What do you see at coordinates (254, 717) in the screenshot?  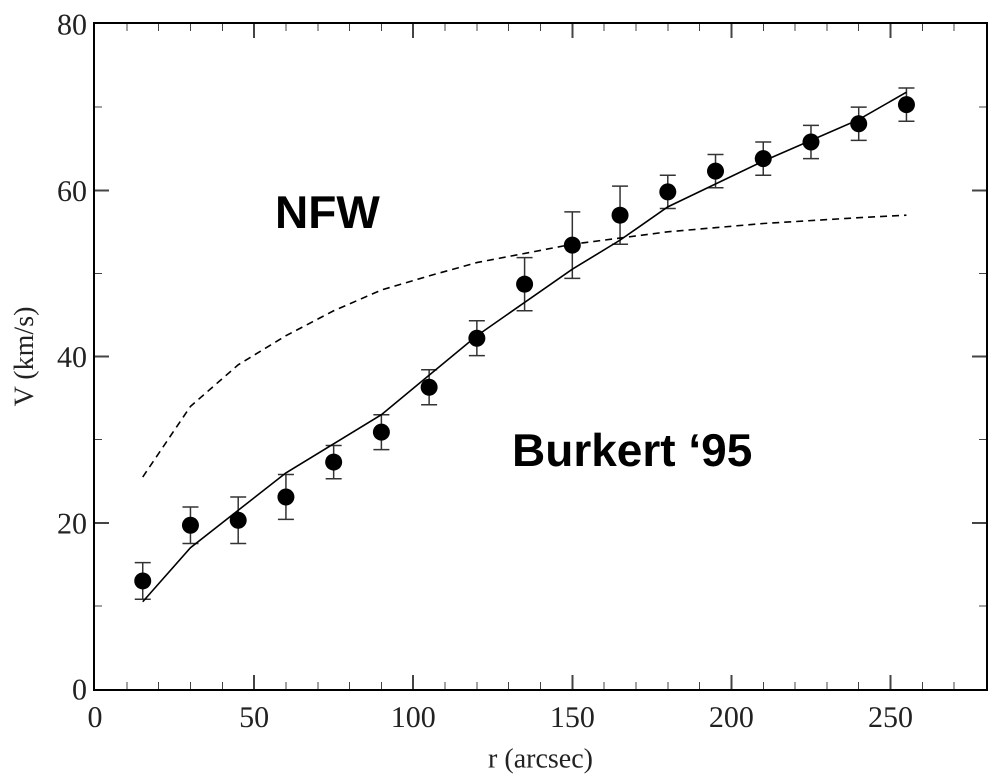 I see `x-tick-label: 50` at bounding box center [254, 717].